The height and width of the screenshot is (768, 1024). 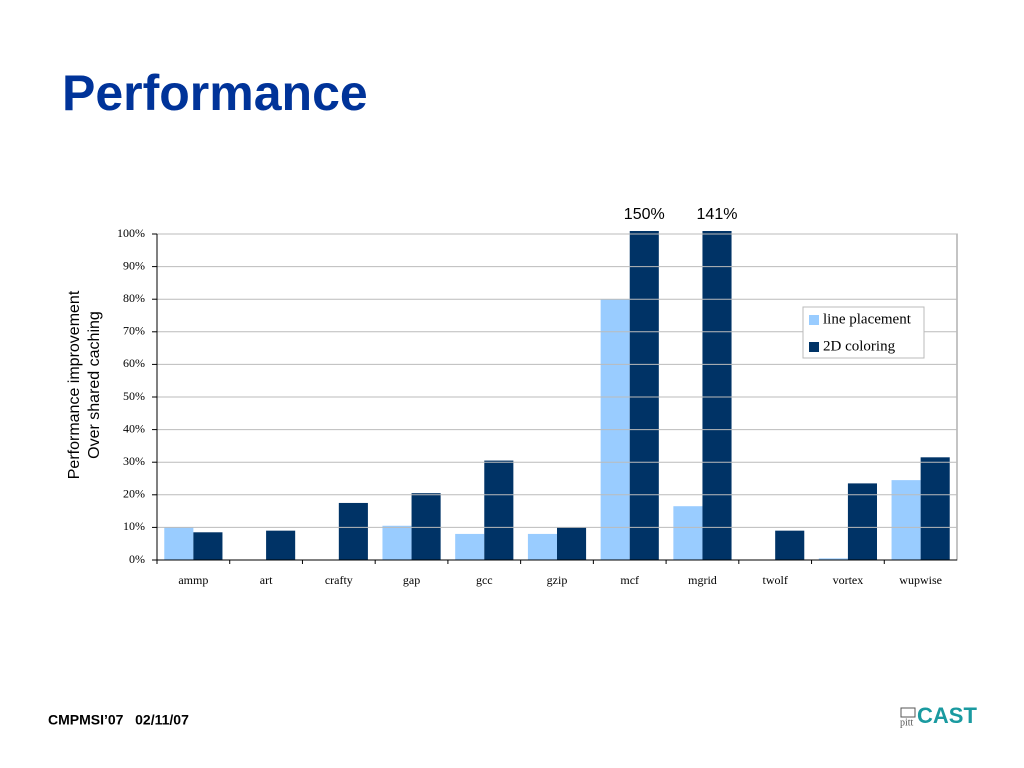 What do you see at coordinates (920, 580) in the screenshot?
I see `x-tick-label: wupwise` at bounding box center [920, 580].